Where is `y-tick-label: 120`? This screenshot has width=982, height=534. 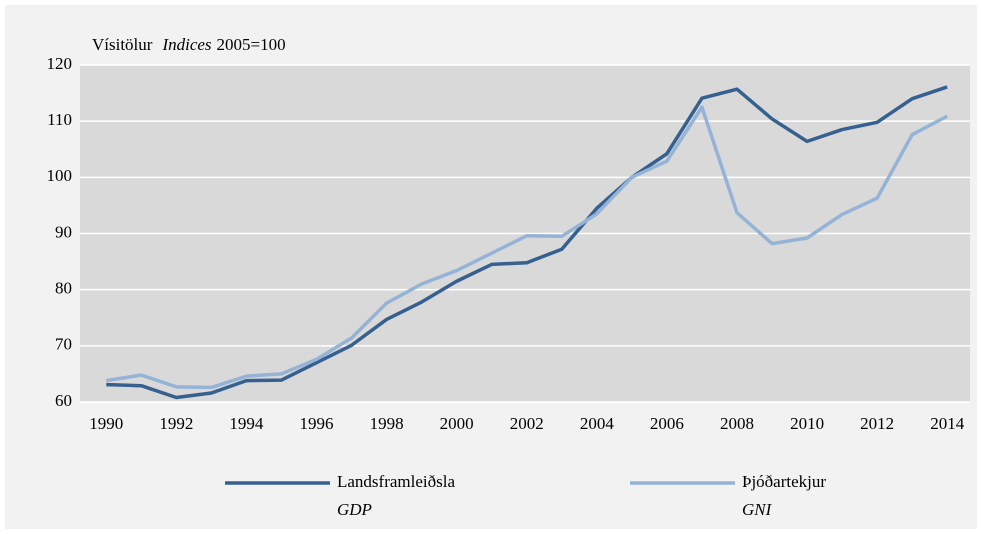 y-tick-label: 120 is located at coordinates (60, 63).